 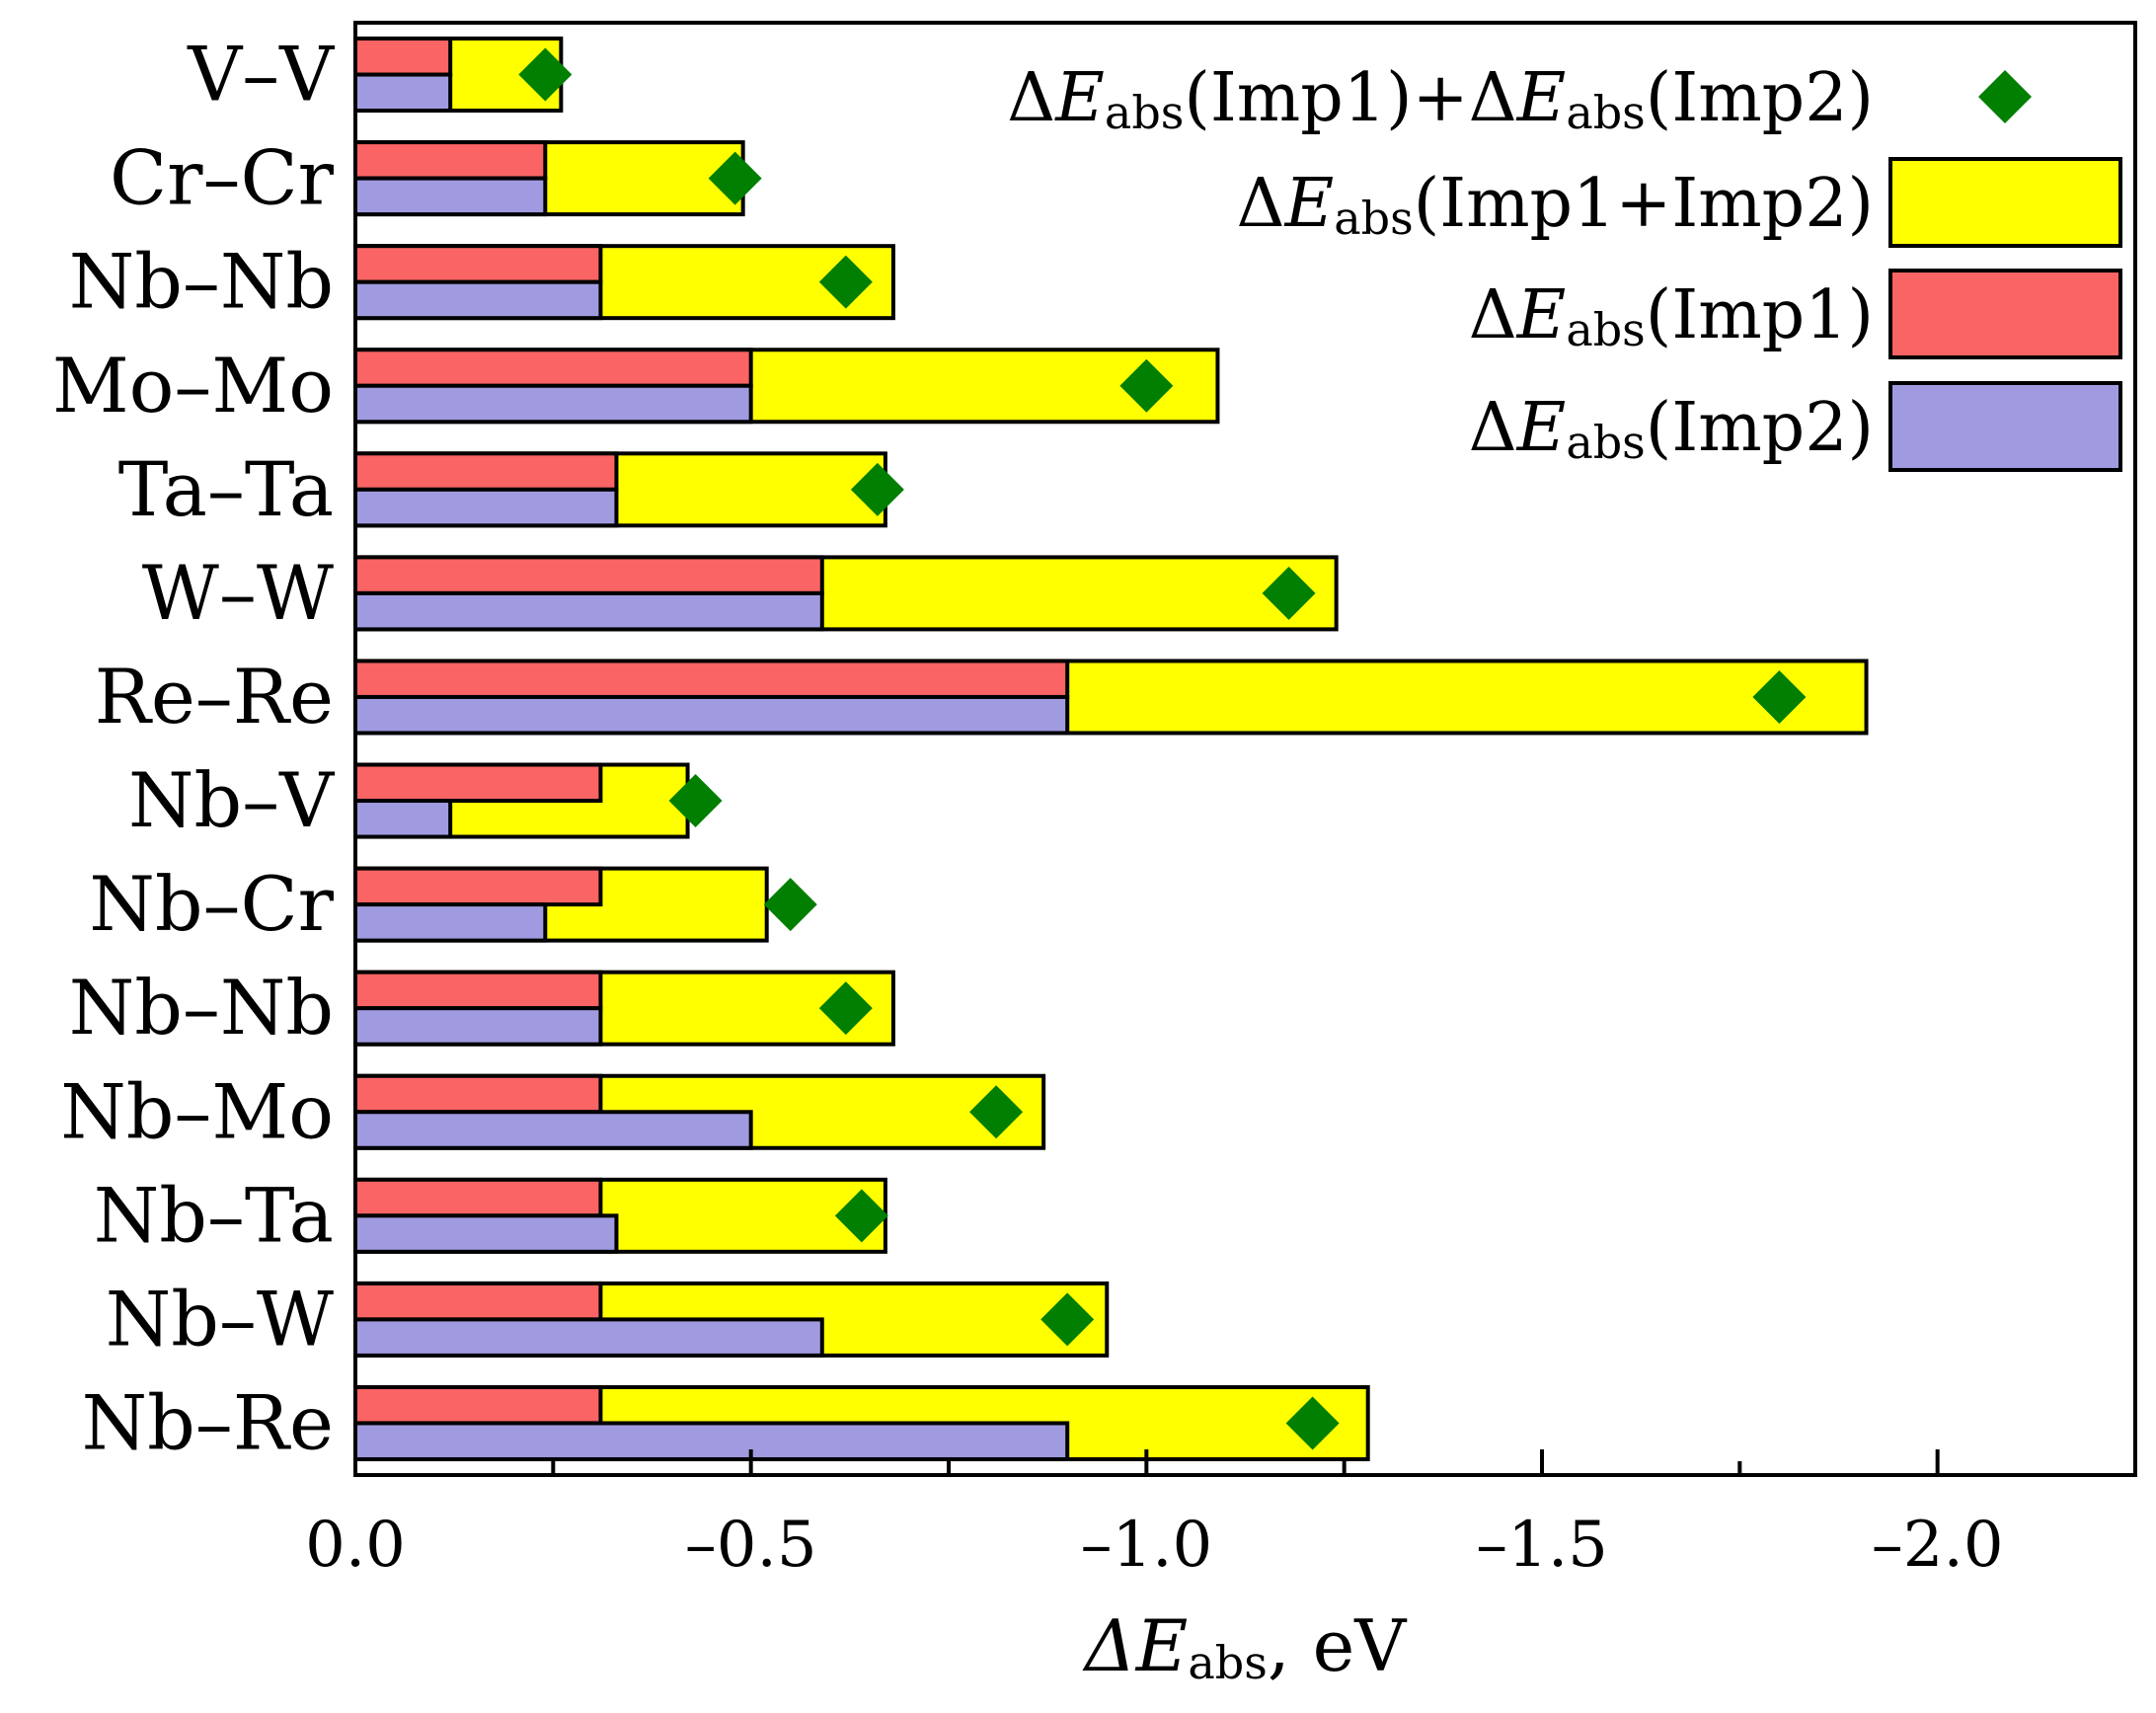 I want to click on x-tick-label: –0.5, so click(x=751, y=1546).